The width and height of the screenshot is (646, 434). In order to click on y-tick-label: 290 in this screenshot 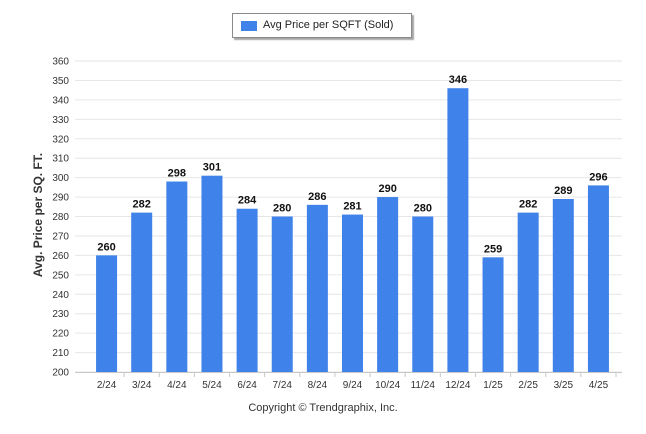, I will do `click(60, 198)`.